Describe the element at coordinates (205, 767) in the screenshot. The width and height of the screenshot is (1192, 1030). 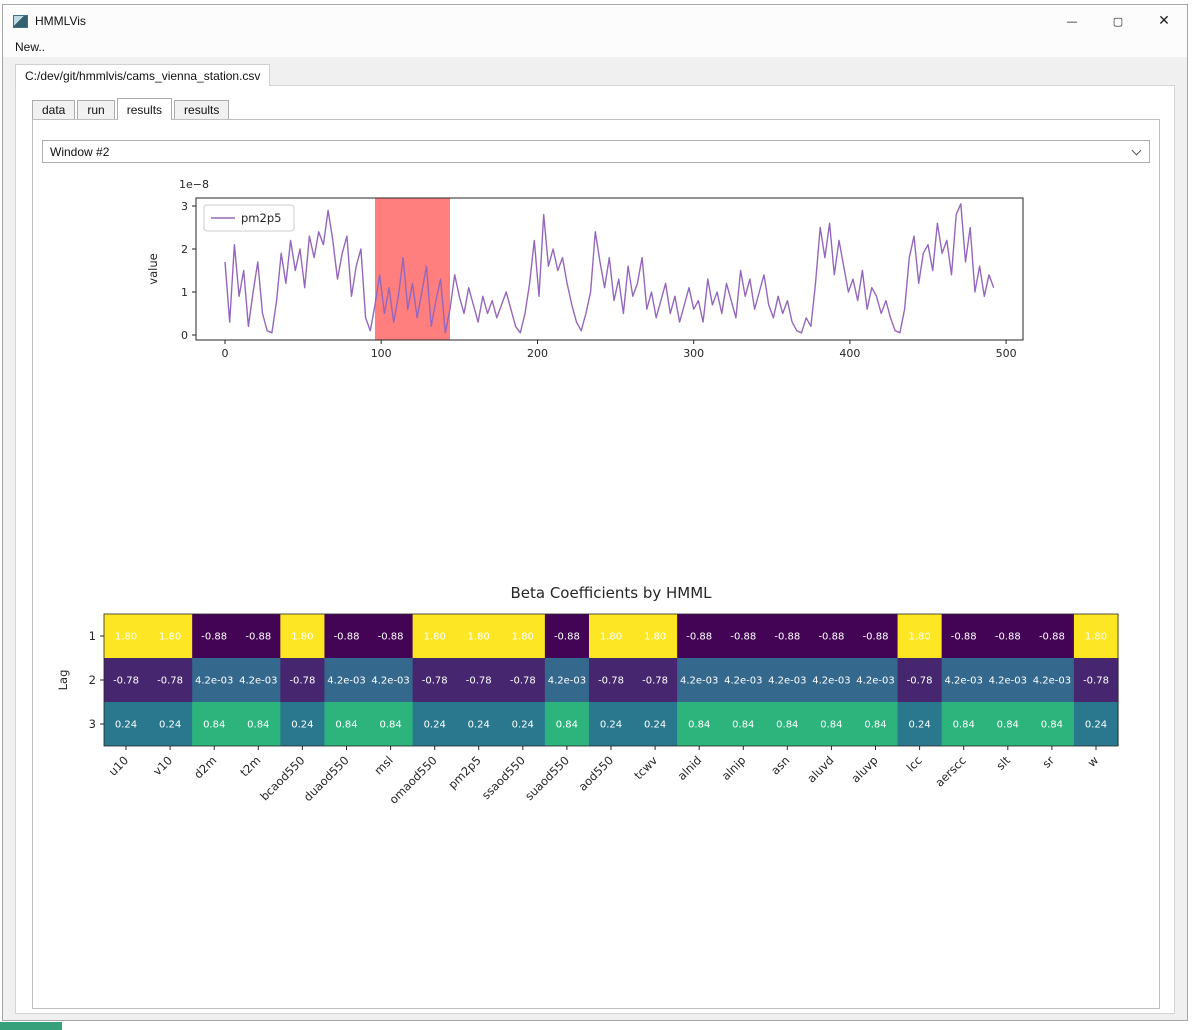
I see `svg-text: d2m` at that location.